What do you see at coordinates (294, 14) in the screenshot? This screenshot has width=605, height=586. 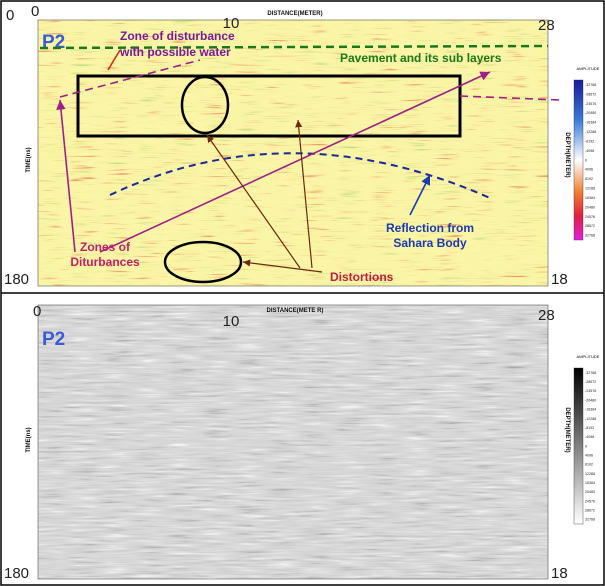 I see `distance-title: DISTANCE(METER)` at bounding box center [294, 14].